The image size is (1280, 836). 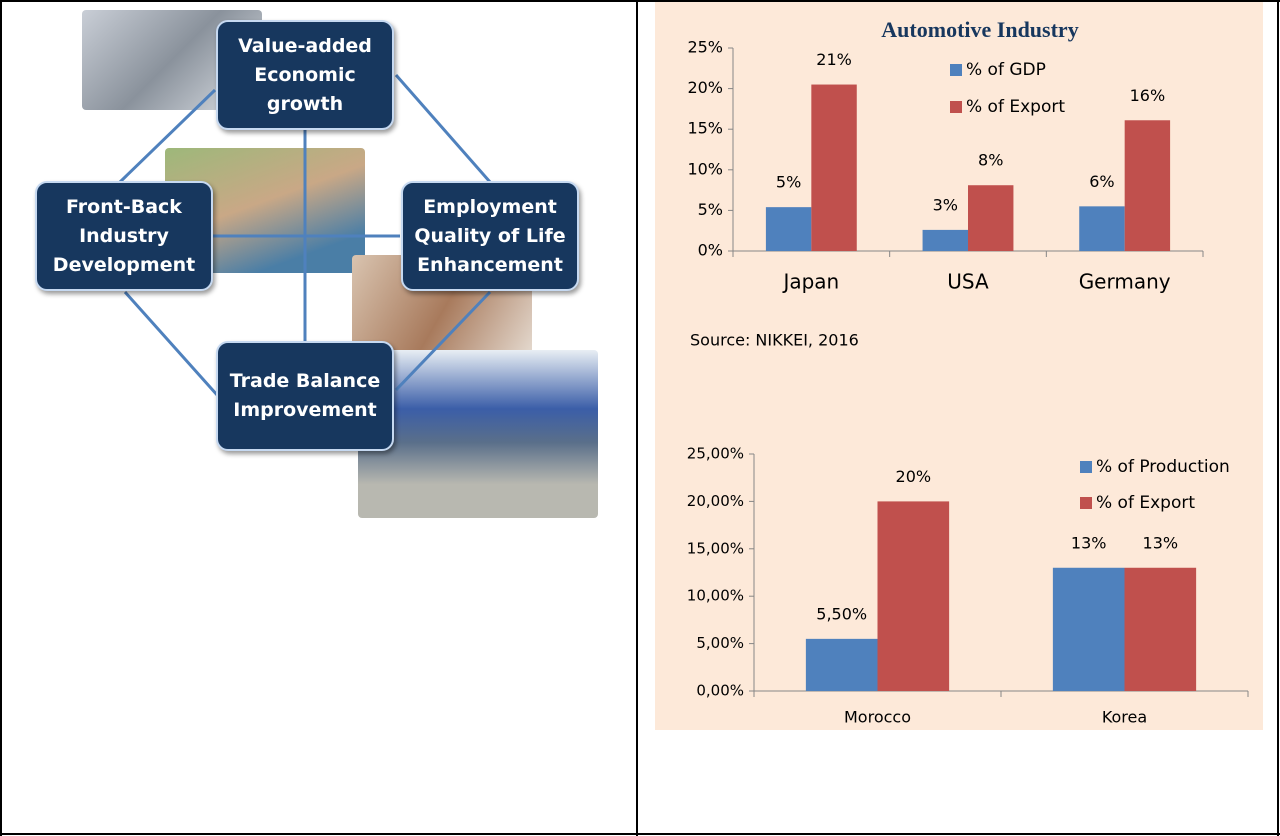 What do you see at coordinates (478, 434) in the screenshot?
I see `photo-toll-gate` at bounding box center [478, 434].